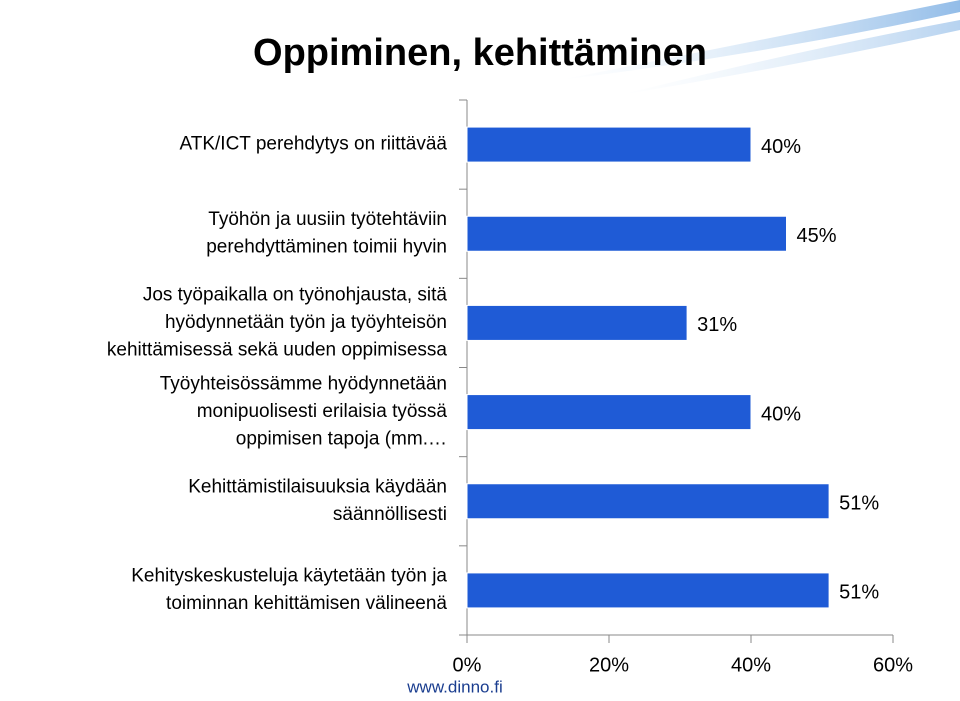 Image resolution: width=960 pixels, height=701 pixels. What do you see at coordinates (390, 514) in the screenshot?
I see `y-tick-label: säännöllisesti` at bounding box center [390, 514].